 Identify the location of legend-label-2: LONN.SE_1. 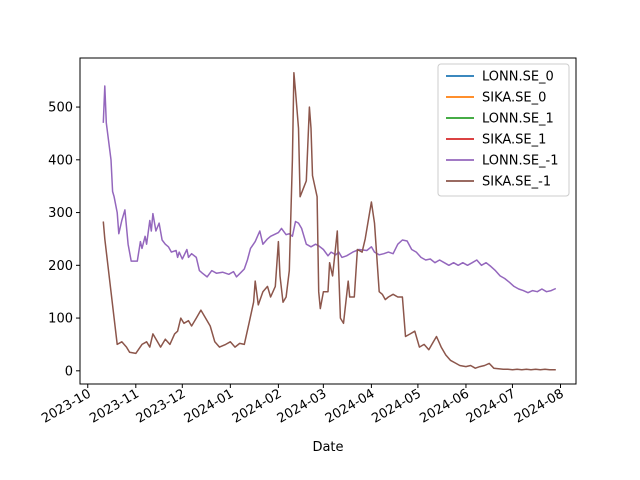
(518, 119).